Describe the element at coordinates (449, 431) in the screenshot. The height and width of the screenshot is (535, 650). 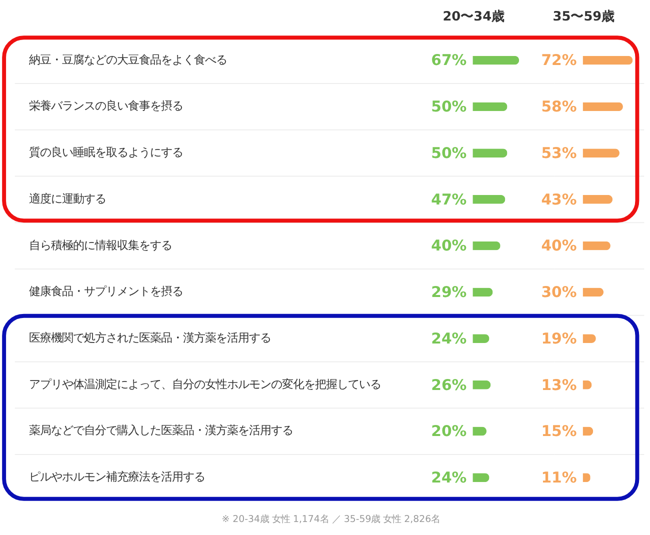
I see `data-label: 20%` at that location.